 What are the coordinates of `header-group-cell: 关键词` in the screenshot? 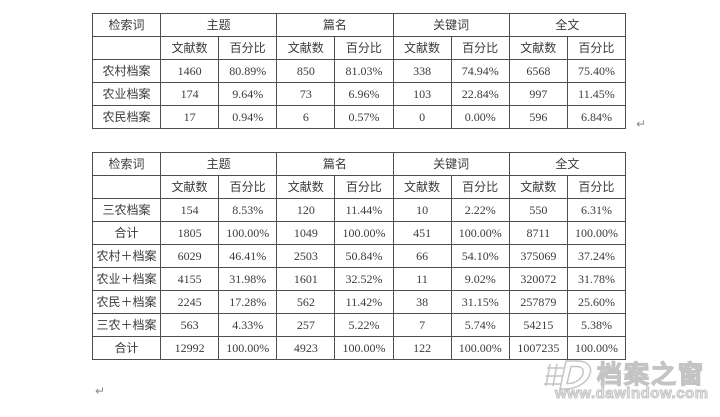 It's located at (451, 25).